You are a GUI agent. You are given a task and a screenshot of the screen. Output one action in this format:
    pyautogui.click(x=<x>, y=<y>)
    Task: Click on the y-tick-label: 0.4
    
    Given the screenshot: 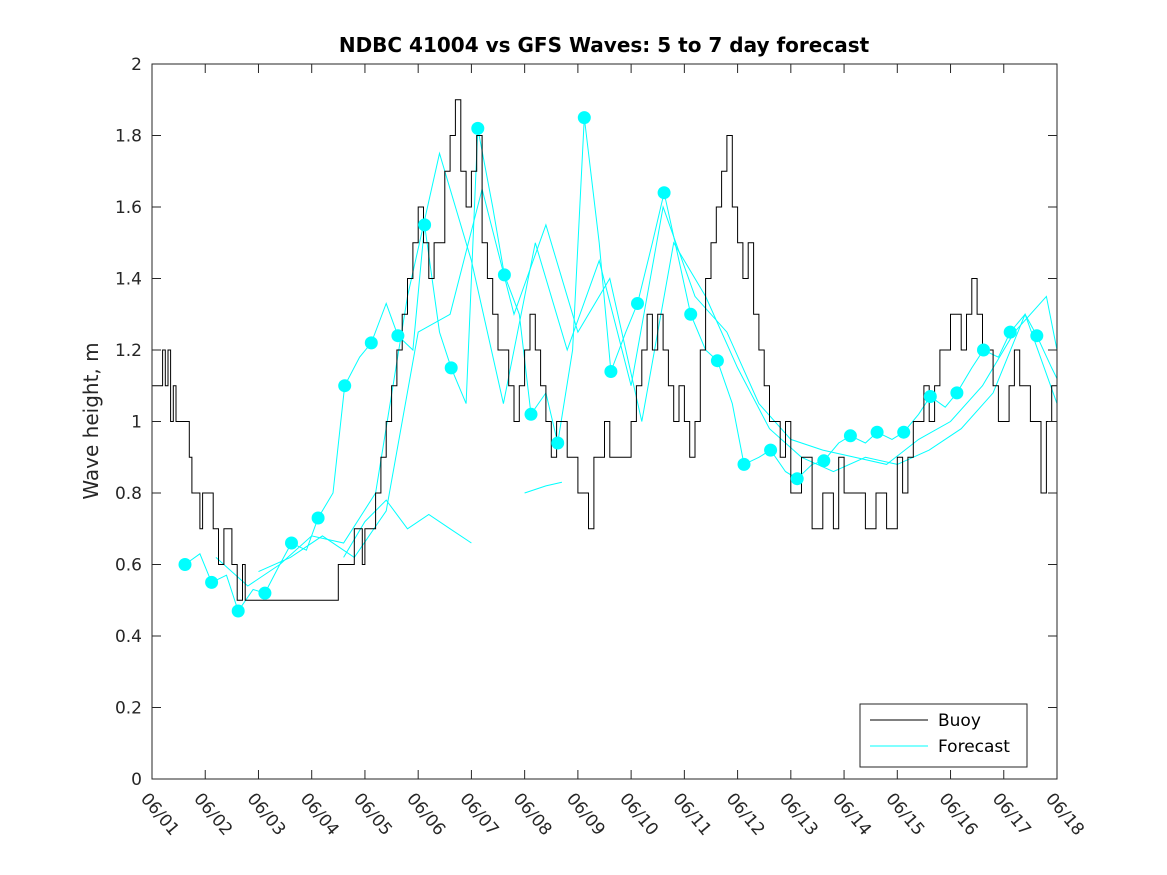 What is the action you would take?
    pyautogui.click(x=128, y=637)
    